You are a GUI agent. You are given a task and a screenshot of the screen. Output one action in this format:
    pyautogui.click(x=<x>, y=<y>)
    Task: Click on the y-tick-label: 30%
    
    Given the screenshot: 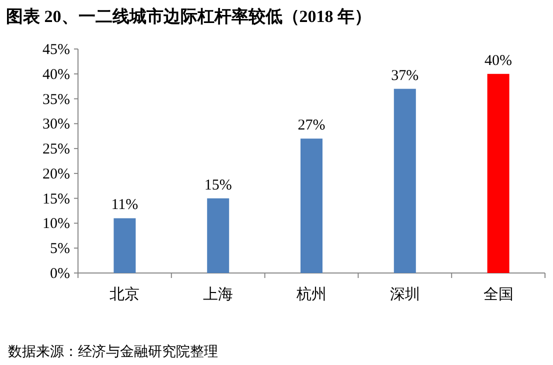 What is the action you would take?
    pyautogui.click(x=56, y=124)
    